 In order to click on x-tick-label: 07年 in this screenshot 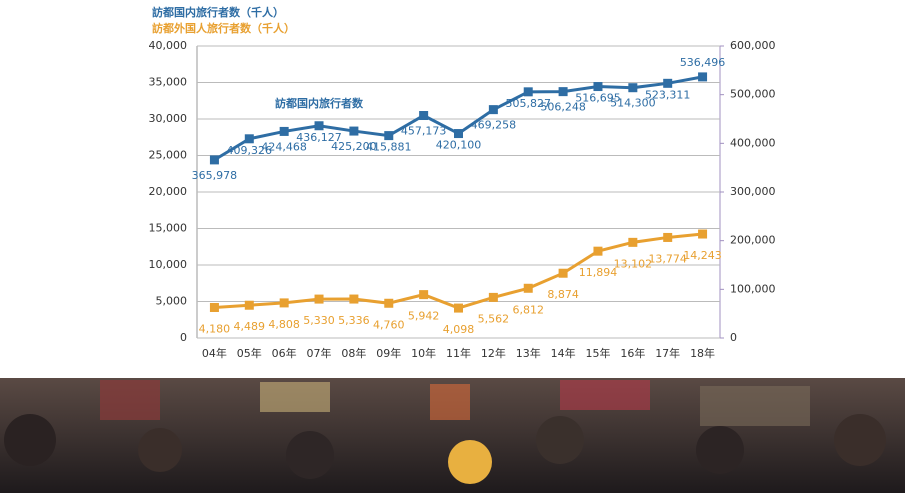, I will do `click(319, 353)`.